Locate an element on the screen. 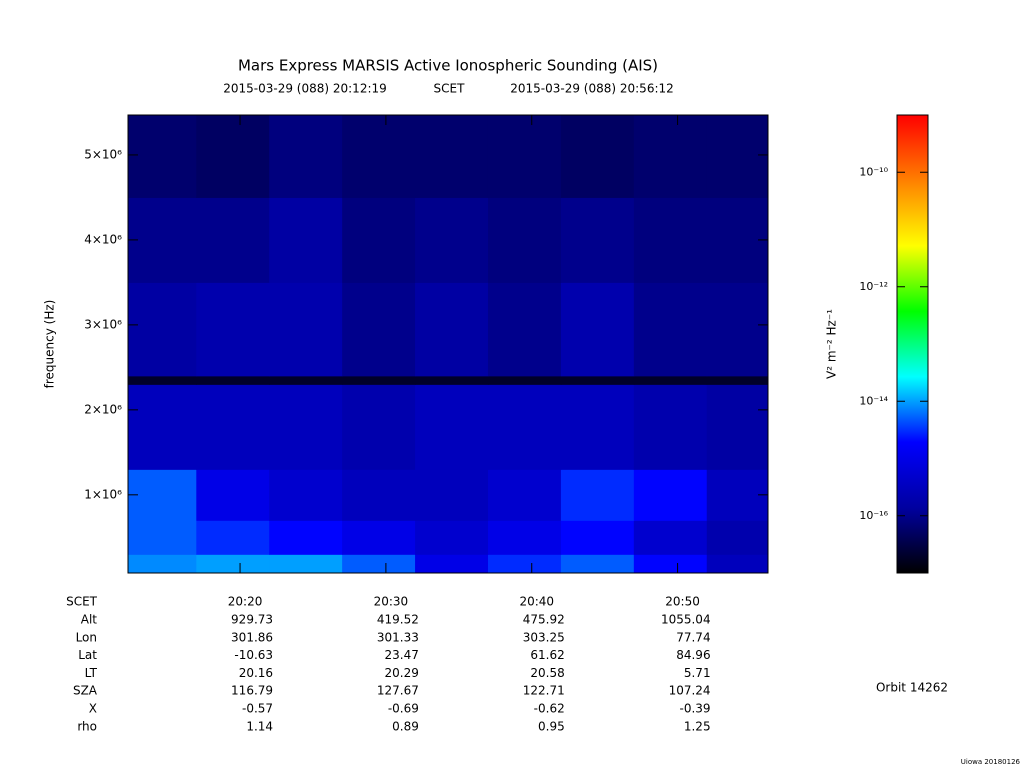 The image size is (1024, 768). ephemeris-label: LT is located at coordinates (91, 673).